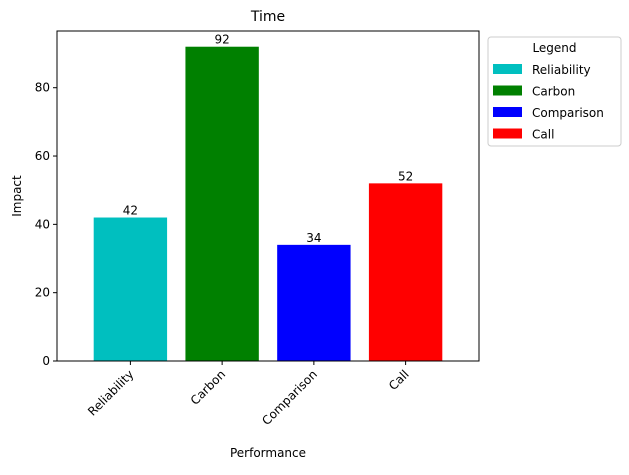 The image size is (629, 475). Describe the element at coordinates (543, 135) in the screenshot. I see `legend-entry-call: Call` at that location.